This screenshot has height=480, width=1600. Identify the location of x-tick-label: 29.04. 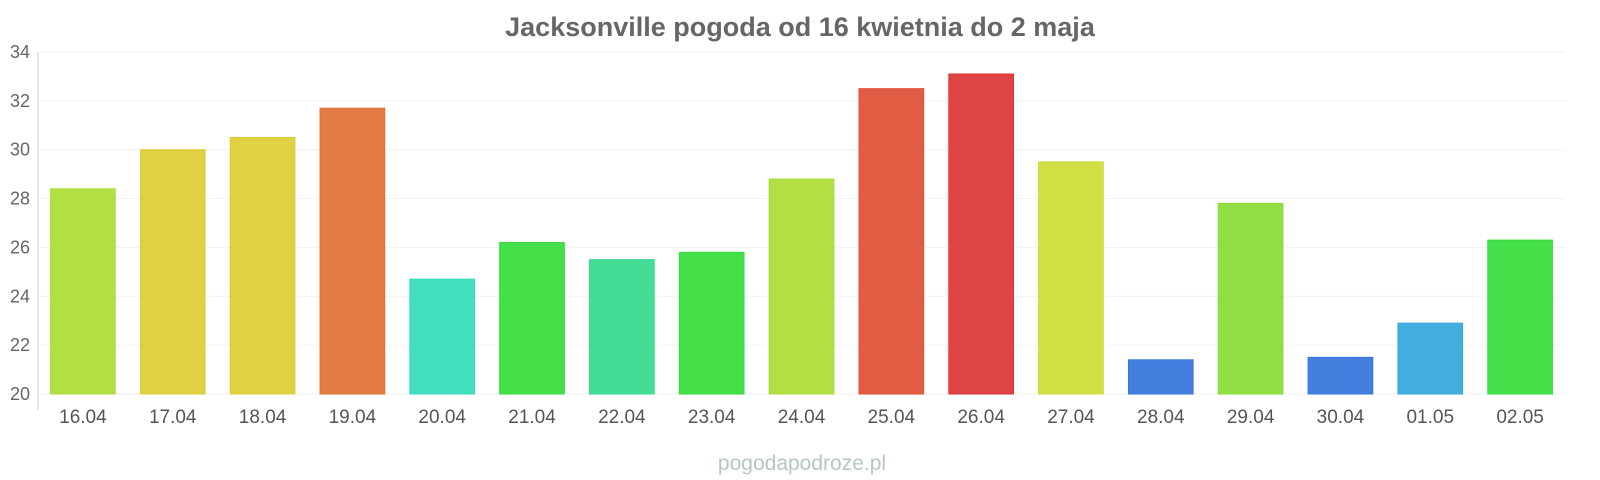
(1251, 417).